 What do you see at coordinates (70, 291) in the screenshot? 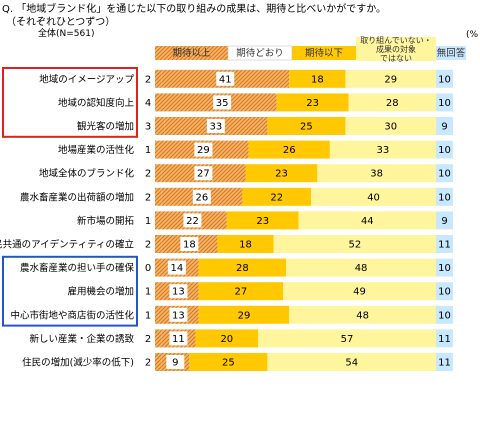
I see `blue-highlight-box` at bounding box center [70, 291].